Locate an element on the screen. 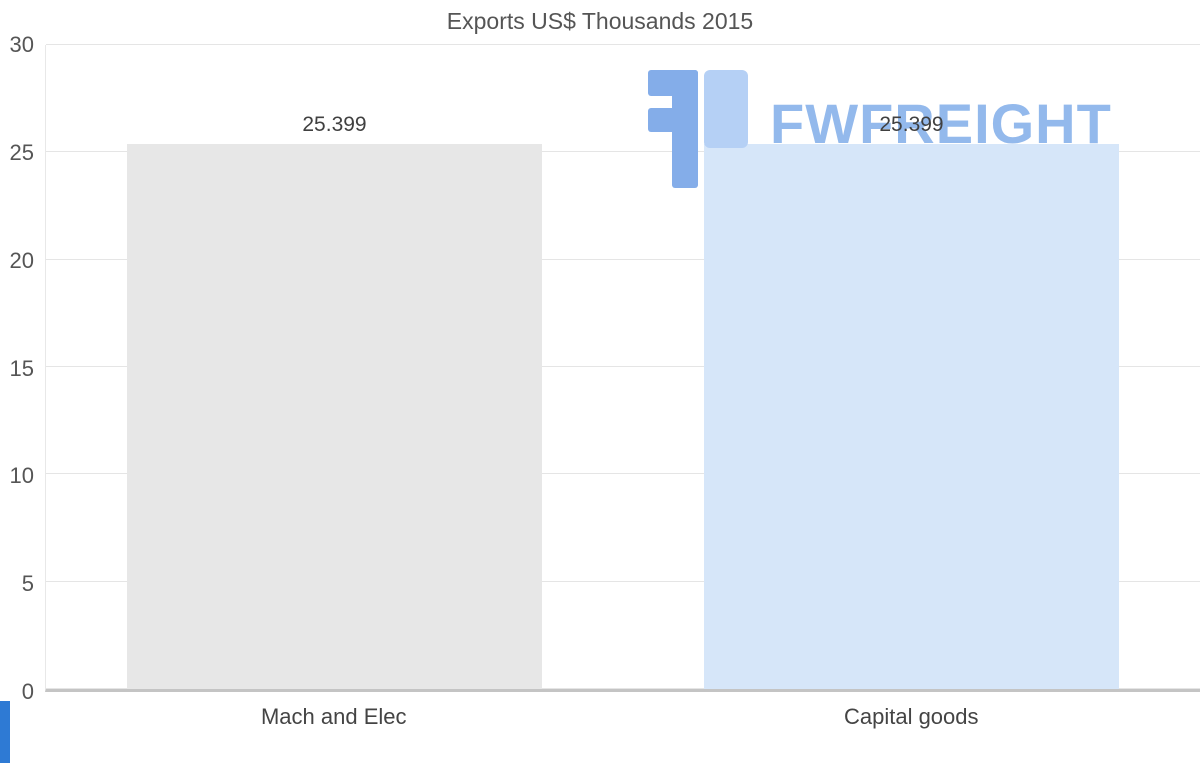 The height and width of the screenshot is (763, 1200). y-axis: 0 5 10 15 20 25 30 is located at coordinates (19, 368).